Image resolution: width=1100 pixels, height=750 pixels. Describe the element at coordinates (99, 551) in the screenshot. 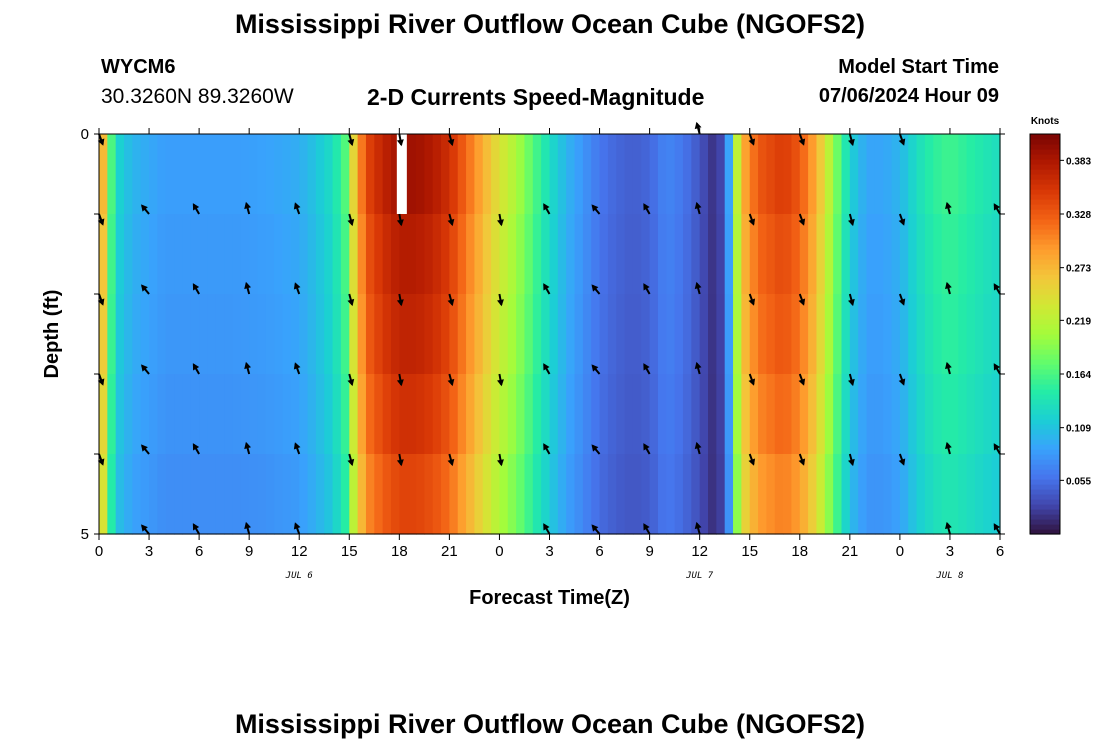

I see `x-tick-label: 0` at that location.